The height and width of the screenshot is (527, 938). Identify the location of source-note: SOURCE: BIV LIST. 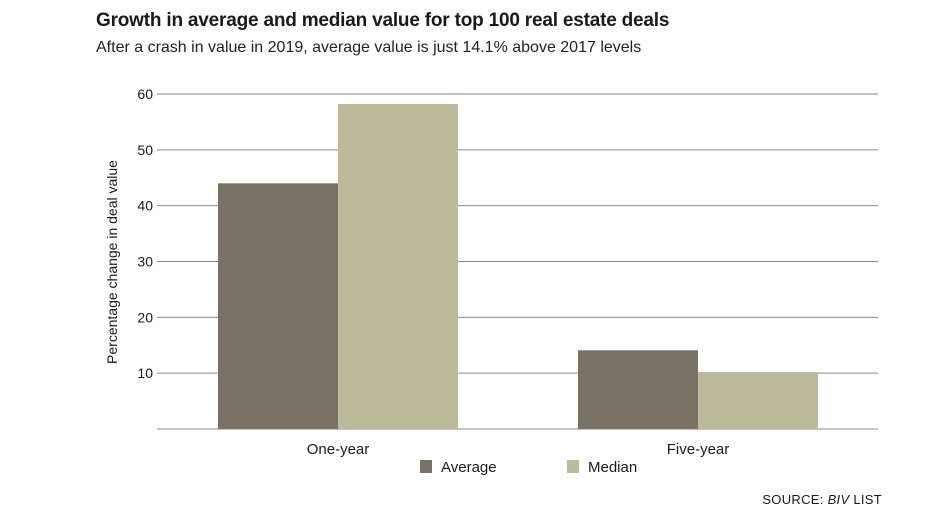
(822, 499).